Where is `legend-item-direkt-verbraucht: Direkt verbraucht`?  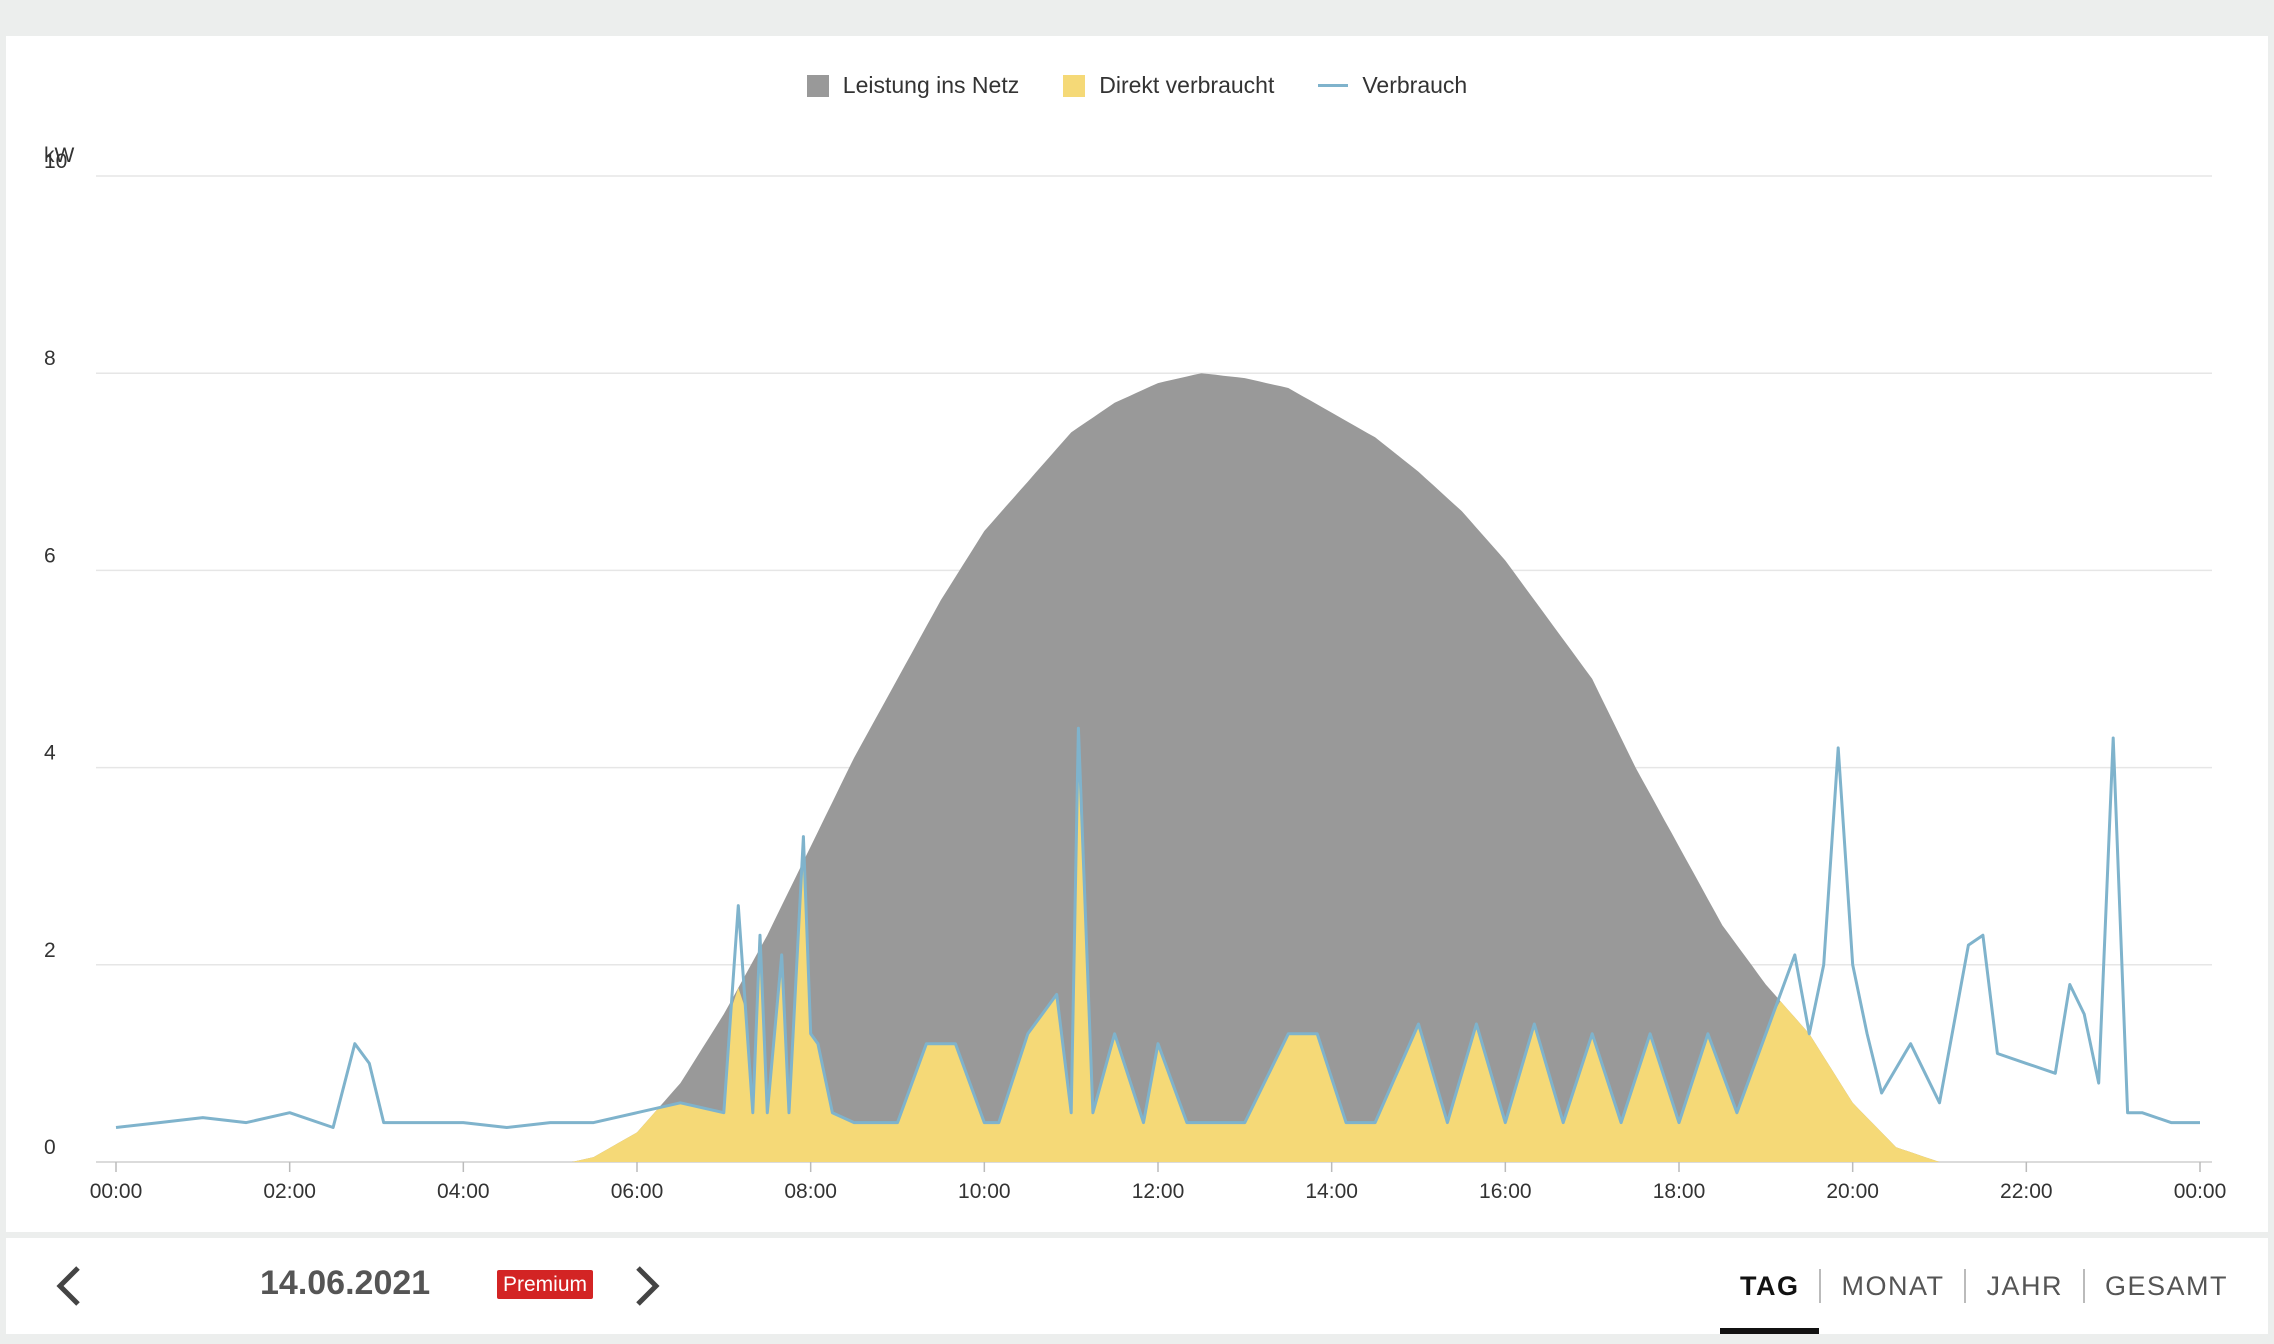
legend-item-direkt-verbraucht: Direkt verbraucht is located at coordinates (1168, 85).